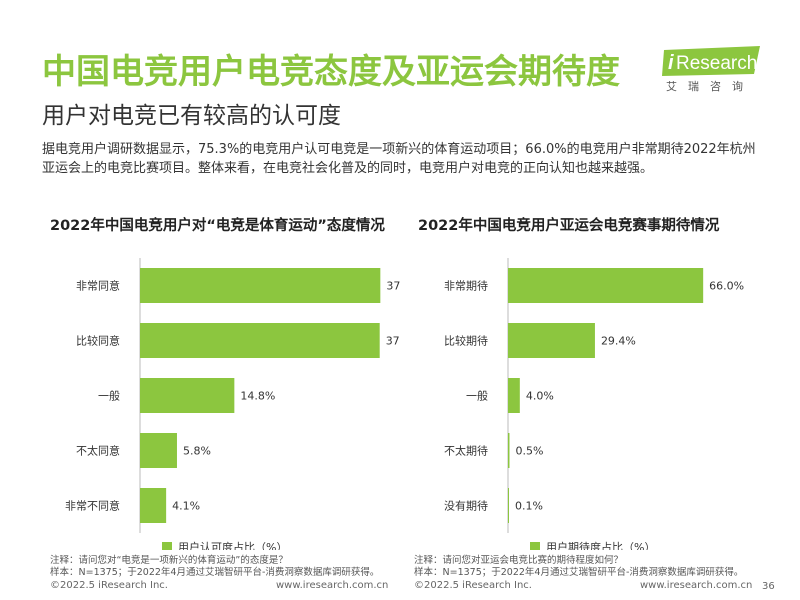  What do you see at coordinates (217, 226) in the screenshot?
I see `chart1-title: 2022年中国电竞用户对“电竞是体育运动”态度情况` at bounding box center [217, 226].